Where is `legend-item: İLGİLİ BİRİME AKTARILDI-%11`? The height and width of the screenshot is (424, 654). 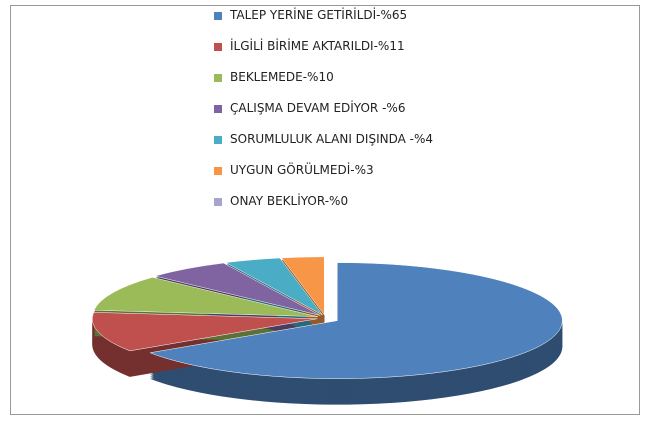 legend-item: İLGİLİ BİRİME AKTARILDI-%11 is located at coordinates (355, 54).